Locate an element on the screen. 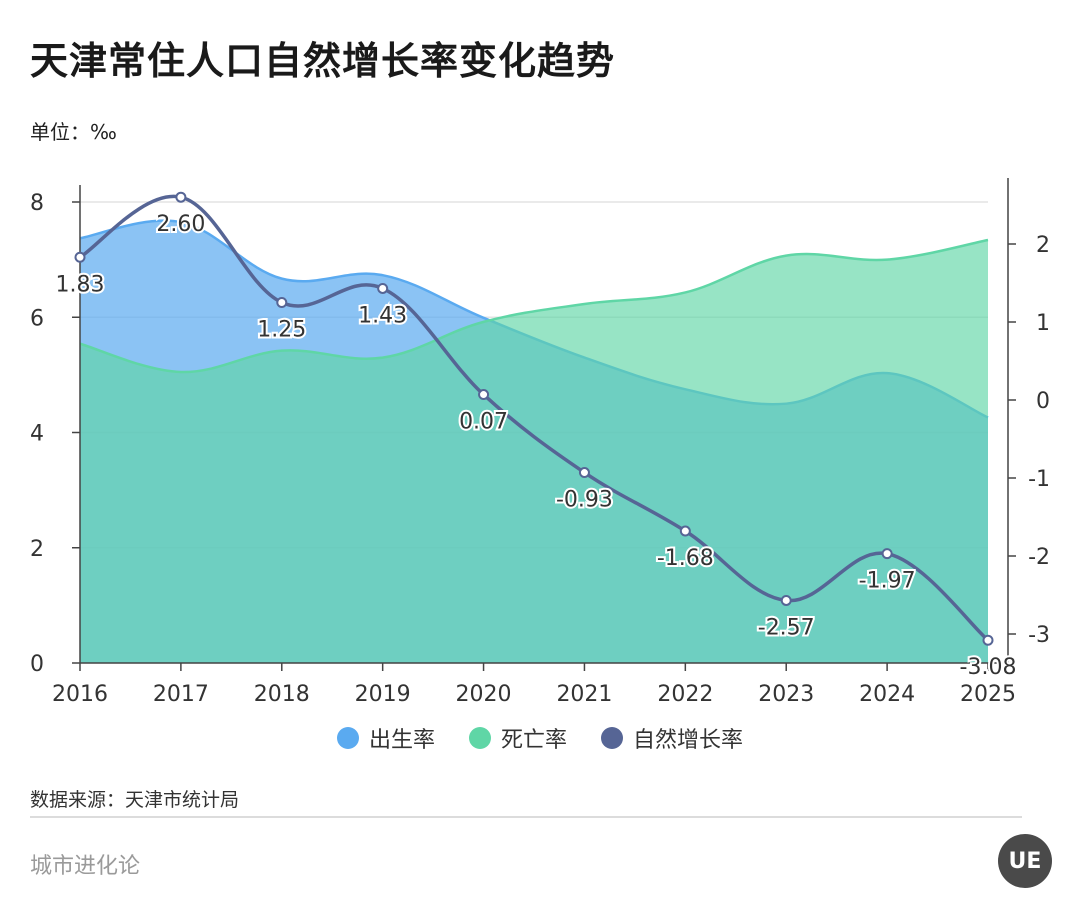  right-tick-label: 2 is located at coordinates (1043, 245).